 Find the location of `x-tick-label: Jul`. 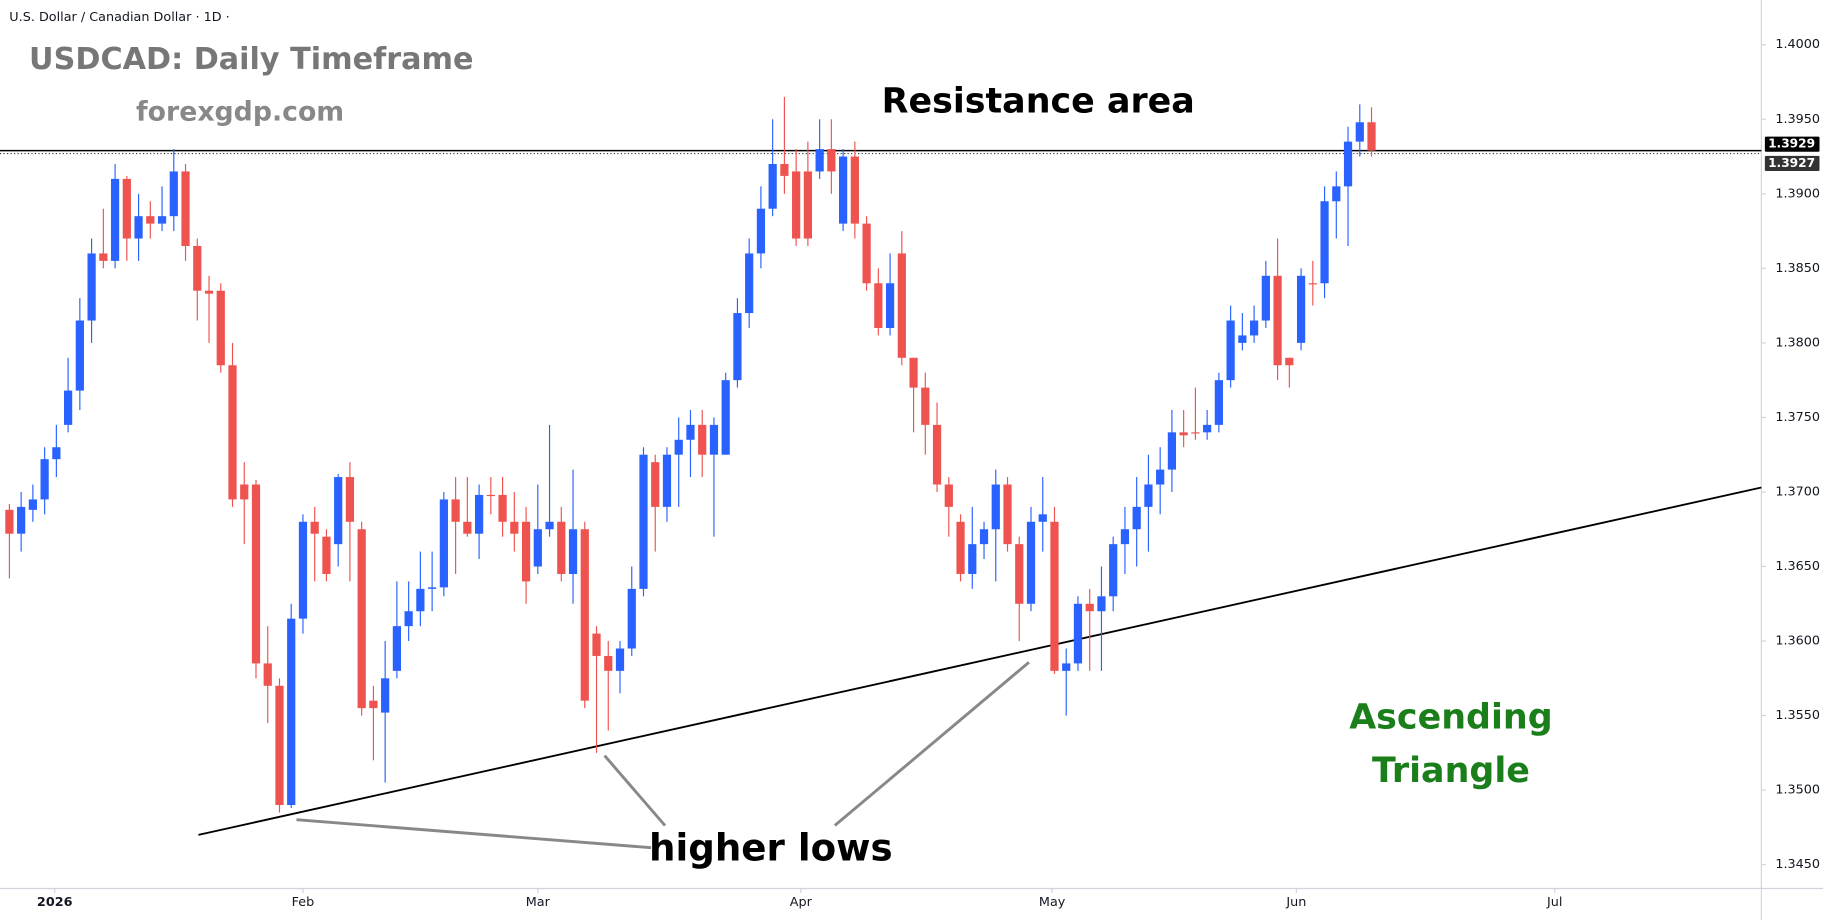

x-tick-label: Jul is located at coordinates (1554, 902).